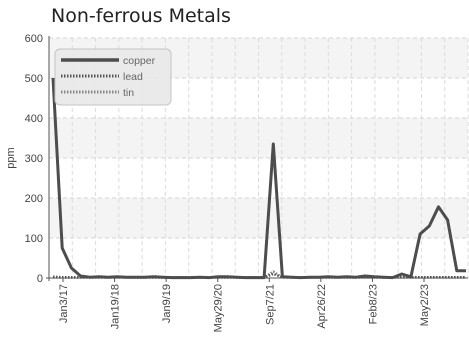  Describe the element at coordinates (258, 218) in the screenshot. I see `plot-band` at that location.